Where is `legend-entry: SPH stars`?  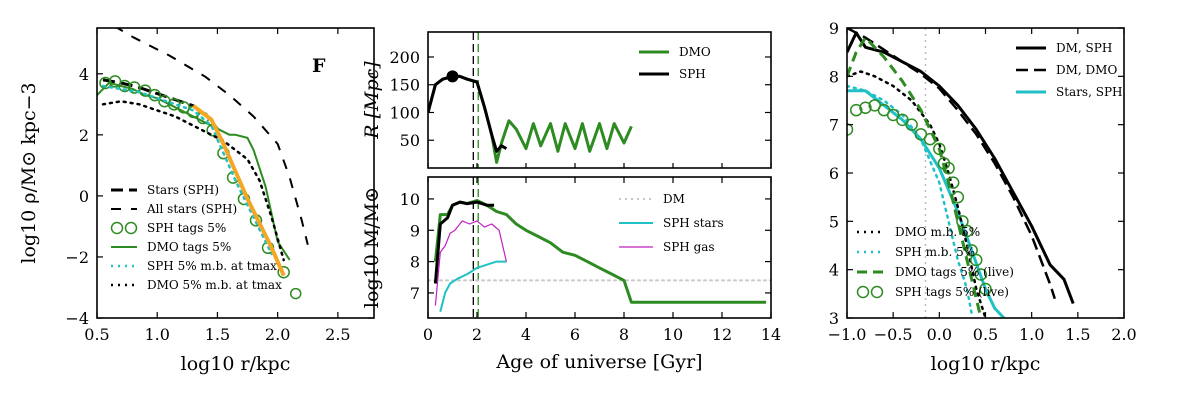 legend-entry: SPH stars is located at coordinates (671, 223).